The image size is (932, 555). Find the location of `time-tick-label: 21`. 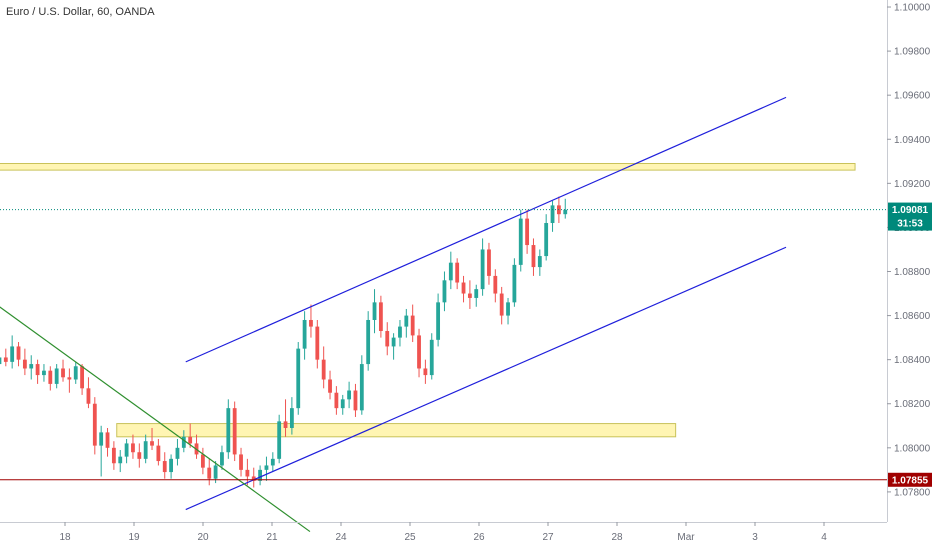

time-tick-label: 21 is located at coordinates (272, 537).